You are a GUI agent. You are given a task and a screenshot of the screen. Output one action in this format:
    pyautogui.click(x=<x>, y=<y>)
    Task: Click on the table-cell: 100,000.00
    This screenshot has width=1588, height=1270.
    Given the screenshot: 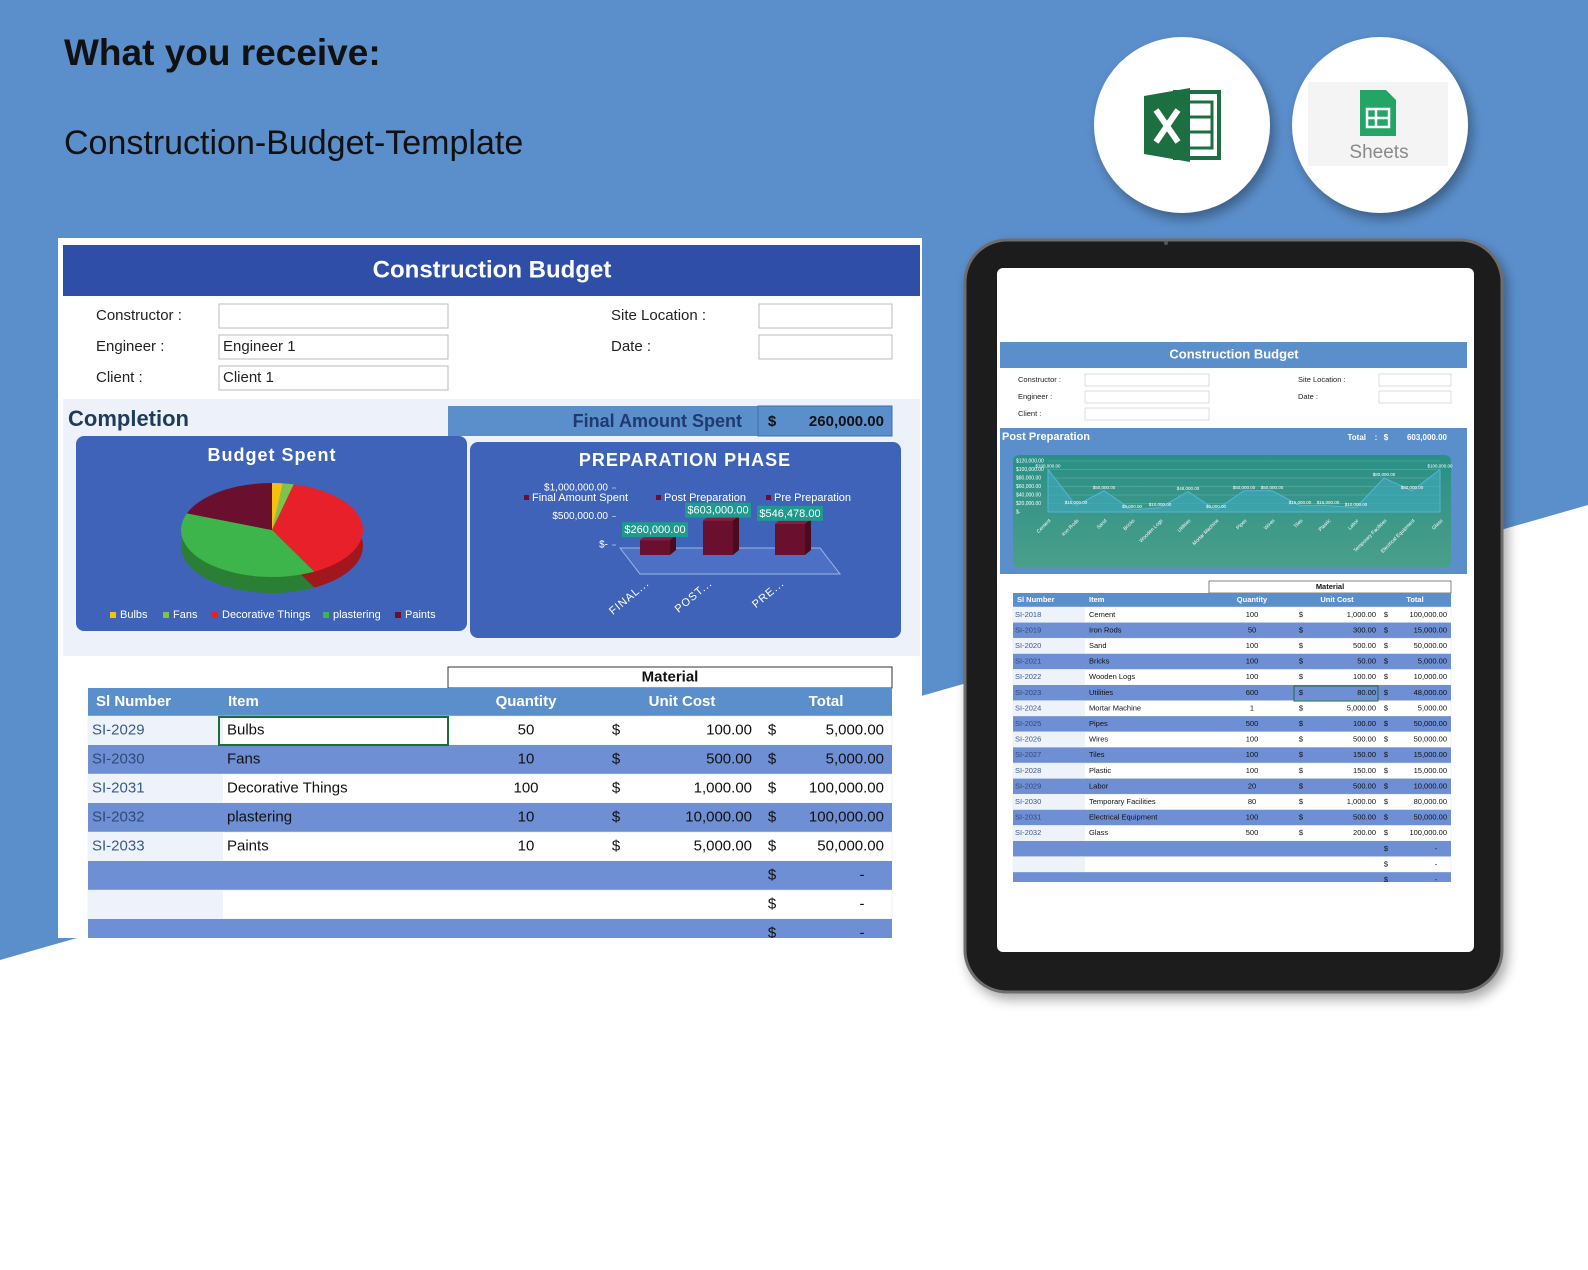 What is the action you would take?
    pyautogui.click(x=1428, y=832)
    